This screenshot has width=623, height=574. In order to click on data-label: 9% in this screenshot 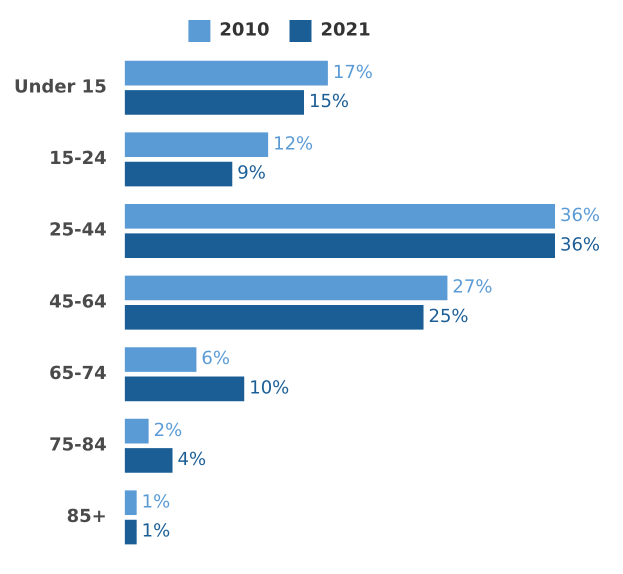, I will do `click(251, 173)`.